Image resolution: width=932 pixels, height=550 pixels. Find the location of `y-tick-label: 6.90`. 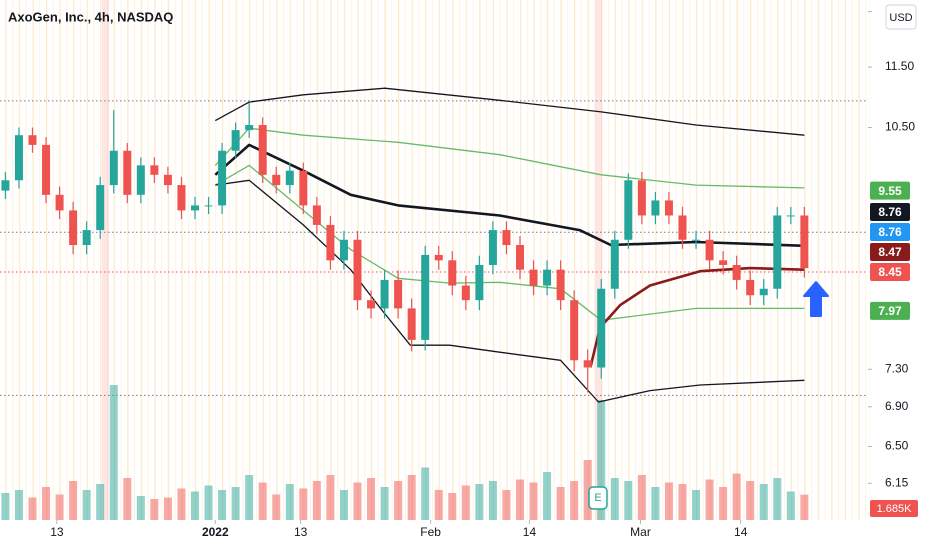

y-tick-label: 6.90 is located at coordinates (897, 406).